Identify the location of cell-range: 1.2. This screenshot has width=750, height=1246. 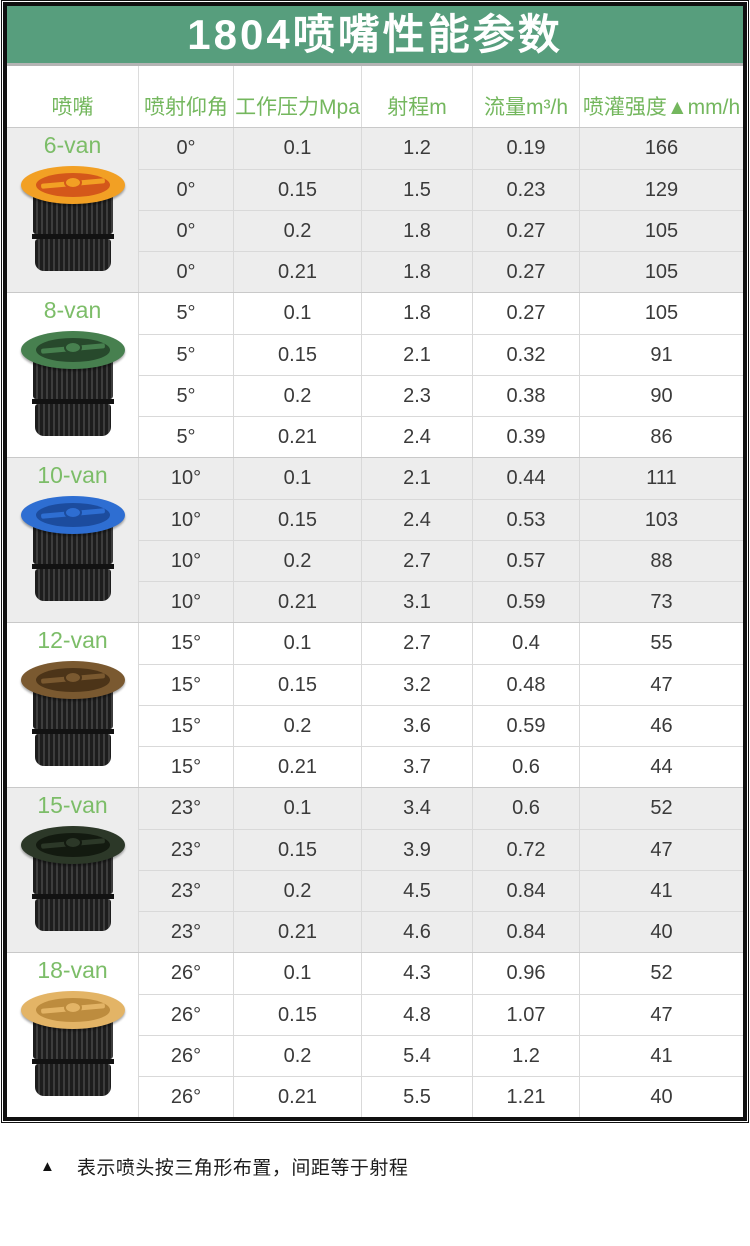
(416, 148).